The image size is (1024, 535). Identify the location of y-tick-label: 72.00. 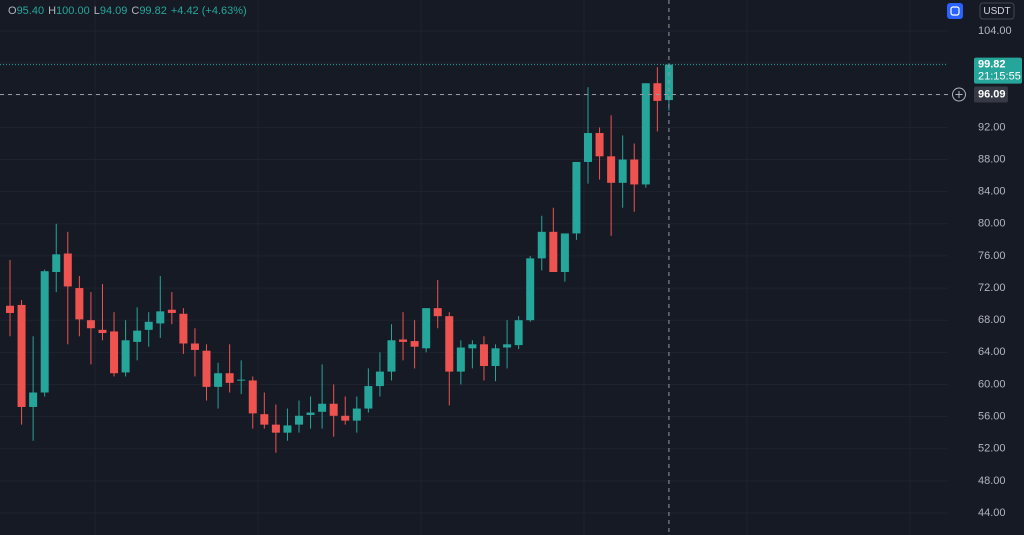
(992, 288).